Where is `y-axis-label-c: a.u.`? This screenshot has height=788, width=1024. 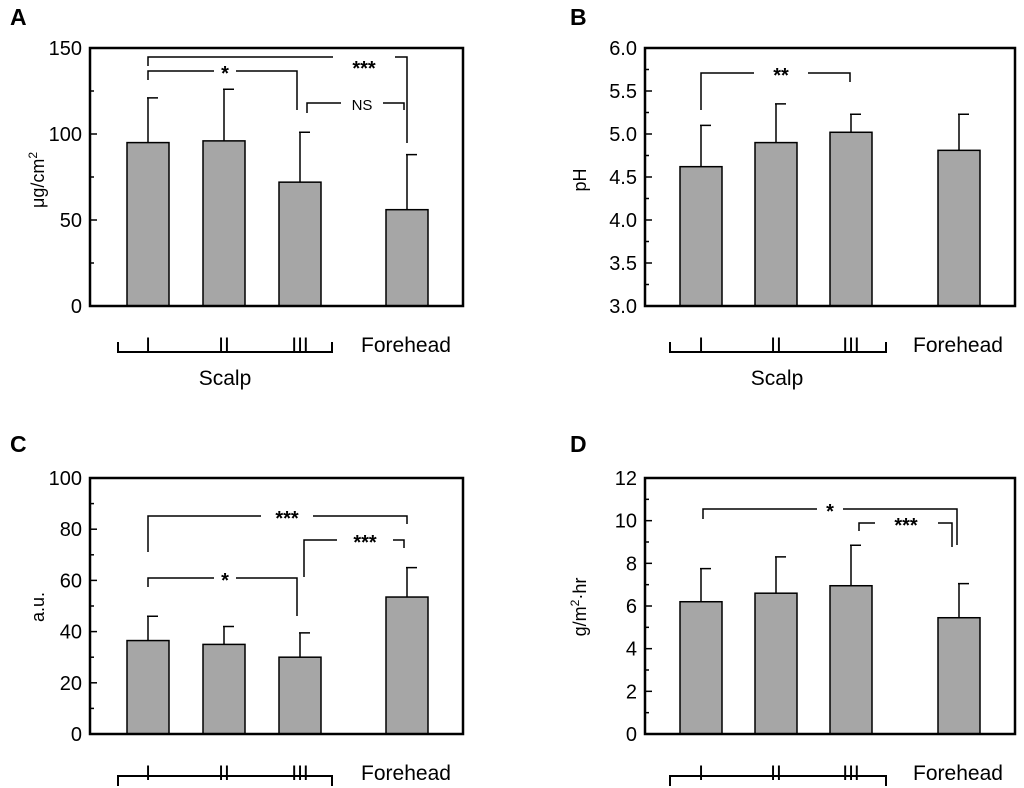 y-axis-label-c: a.u. is located at coordinates (38, 607).